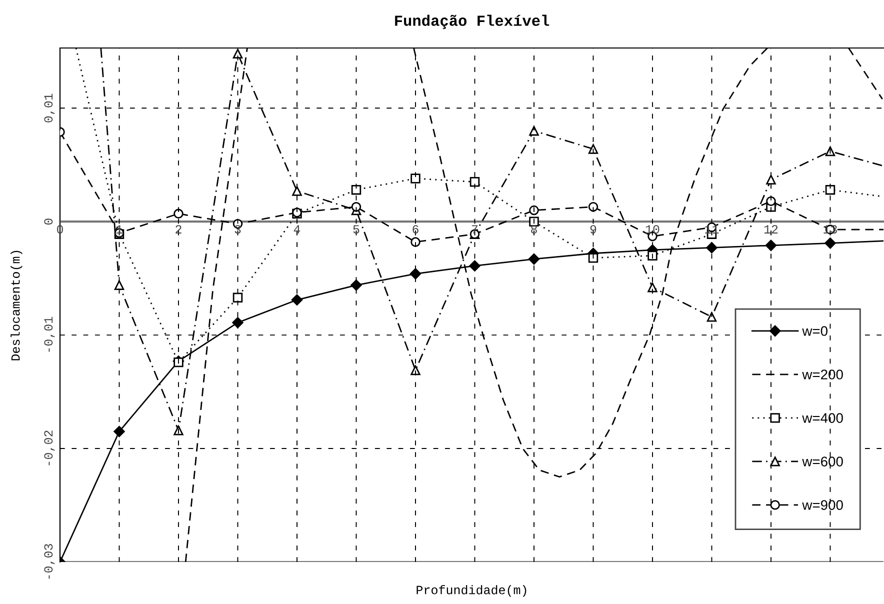 This screenshot has height=604, width=884. I want to click on y-tick-label: -0,01, so click(49, 334).